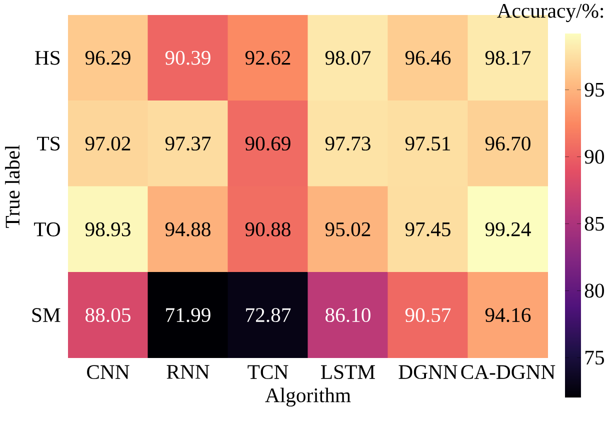 The height and width of the screenshot is (421, 608). Describe the element at coordinates (427, 229) in the screenshot. I see `data-label: 97.45` at that location.